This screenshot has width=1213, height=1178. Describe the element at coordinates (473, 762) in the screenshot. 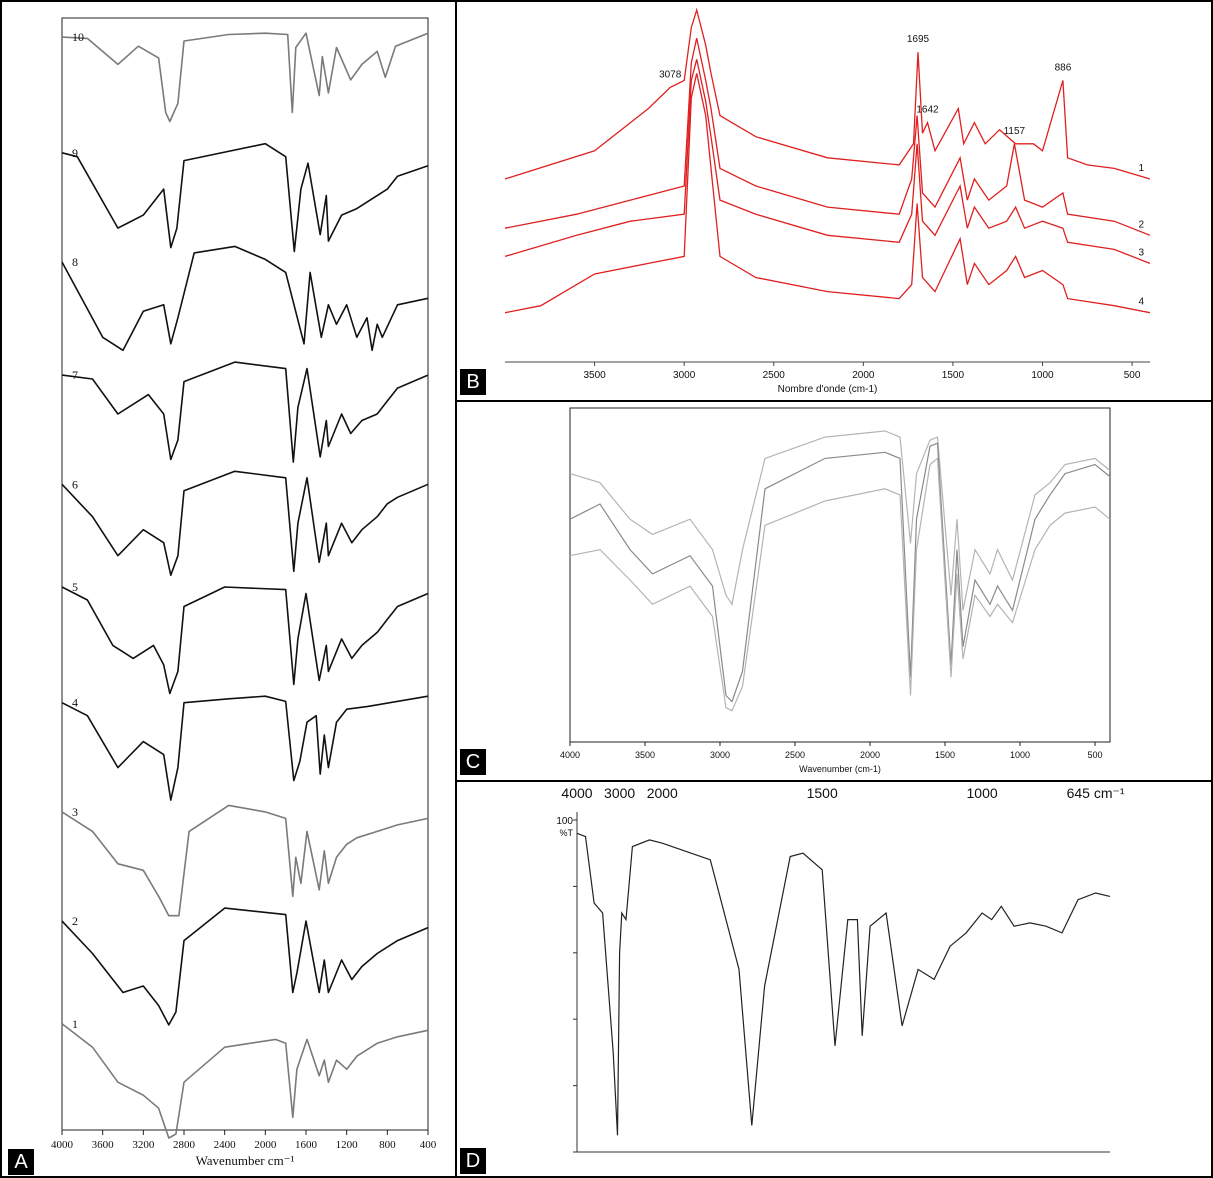

I see `panel-c-label: C` at that location.